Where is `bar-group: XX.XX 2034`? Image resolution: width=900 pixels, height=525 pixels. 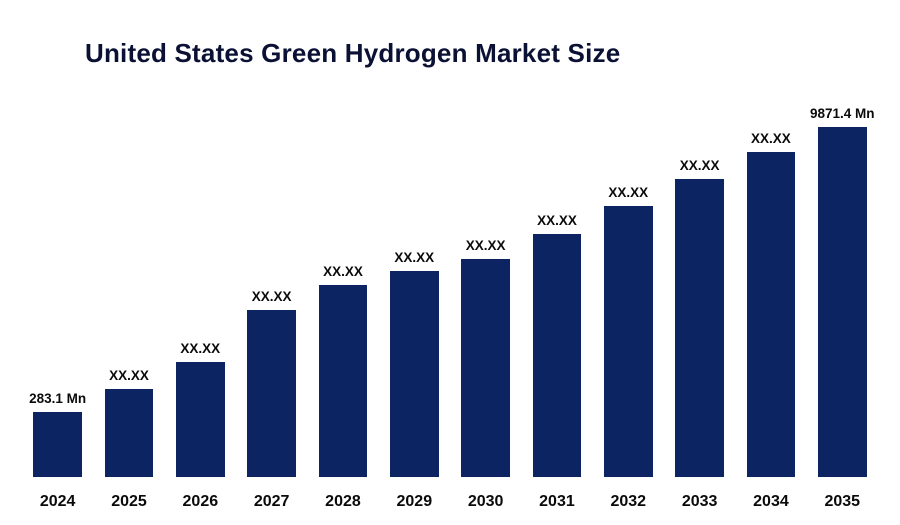
bar-group: XX.XX 2034 is located at coordinates (770, 298).